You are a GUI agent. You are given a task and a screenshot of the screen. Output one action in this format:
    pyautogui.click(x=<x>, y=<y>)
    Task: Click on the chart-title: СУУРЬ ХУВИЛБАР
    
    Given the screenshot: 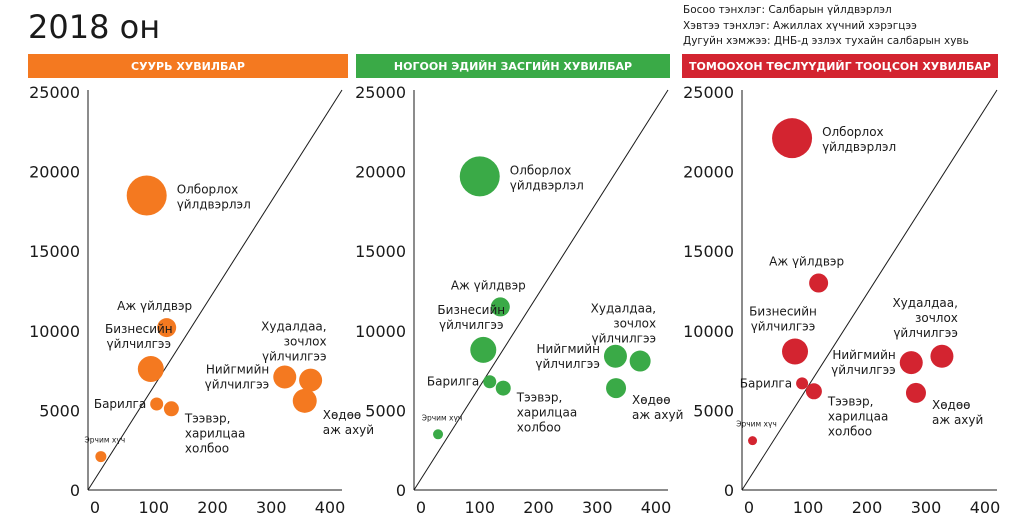 What is the action you would take?
    pyautogui.click(x=188, y=66)
    